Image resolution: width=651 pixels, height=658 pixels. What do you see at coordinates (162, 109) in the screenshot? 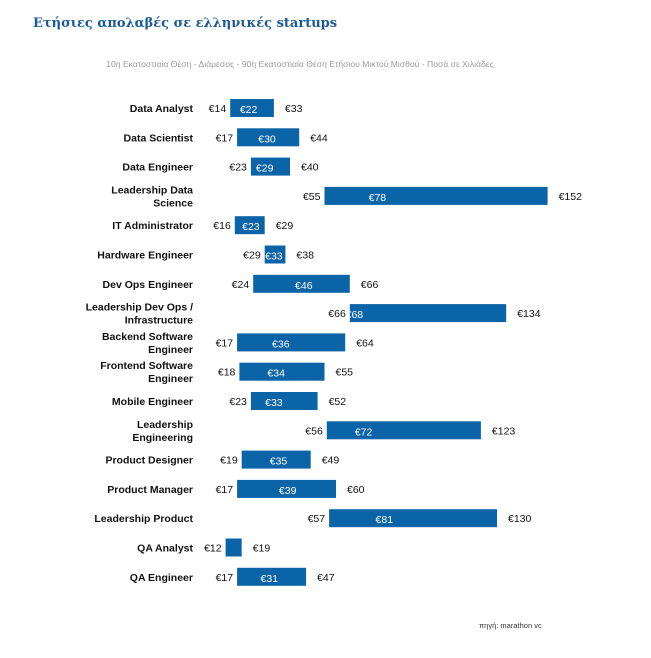
I see `category-label: Data Analyst` at bounding box center [162, 109].